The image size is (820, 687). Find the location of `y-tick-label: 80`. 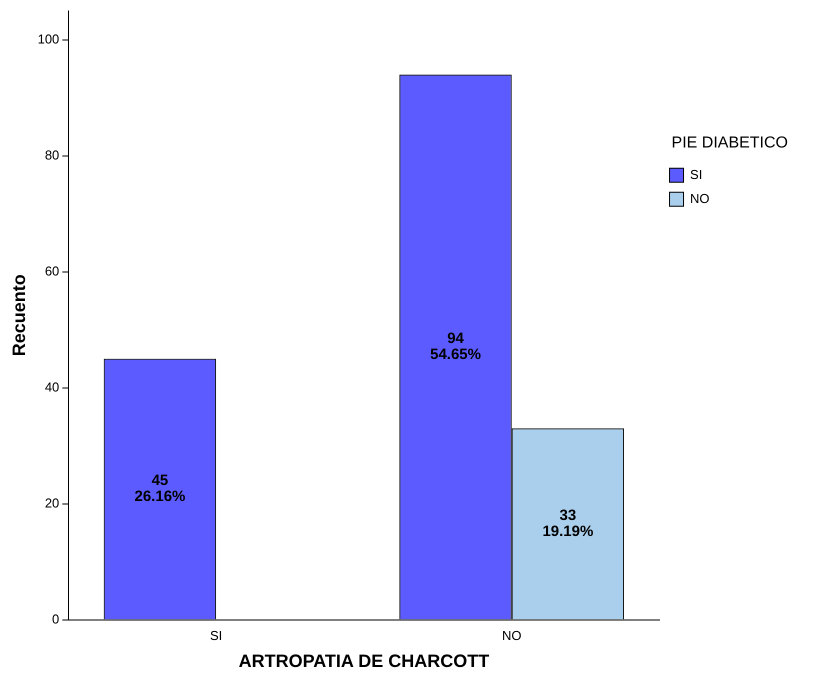

y-tick-label: 80 is located at coordinates (52, 154).